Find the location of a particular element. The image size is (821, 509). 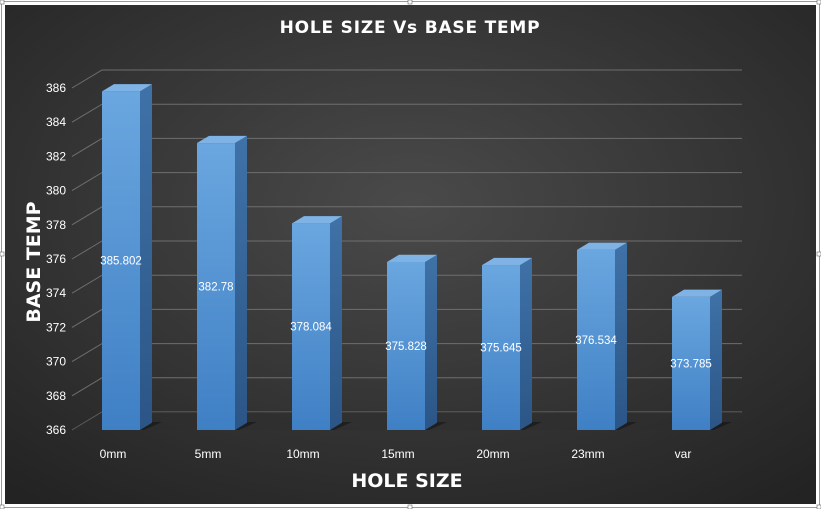

x-tick-label: 20mm is located at coordinates (492, 454).